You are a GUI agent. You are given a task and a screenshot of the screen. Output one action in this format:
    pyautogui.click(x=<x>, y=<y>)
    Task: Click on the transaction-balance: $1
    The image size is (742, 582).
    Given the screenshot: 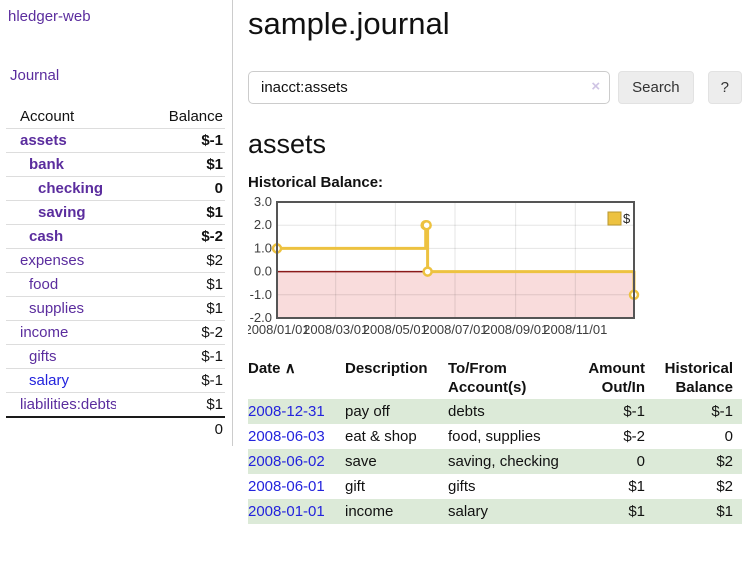 What is the action you would take?
    pyautogui.click(x=724, y=511)
    